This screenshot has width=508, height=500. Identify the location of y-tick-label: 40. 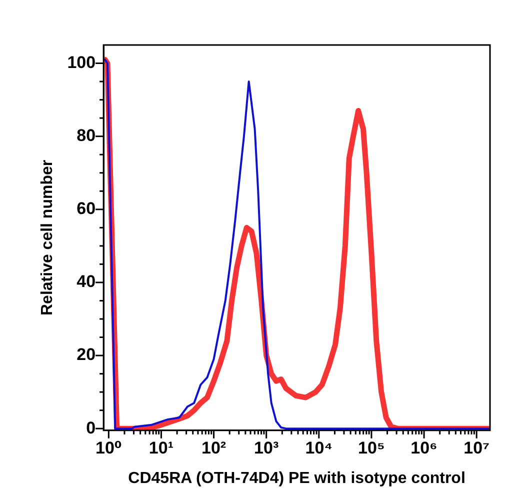
(86, 282).